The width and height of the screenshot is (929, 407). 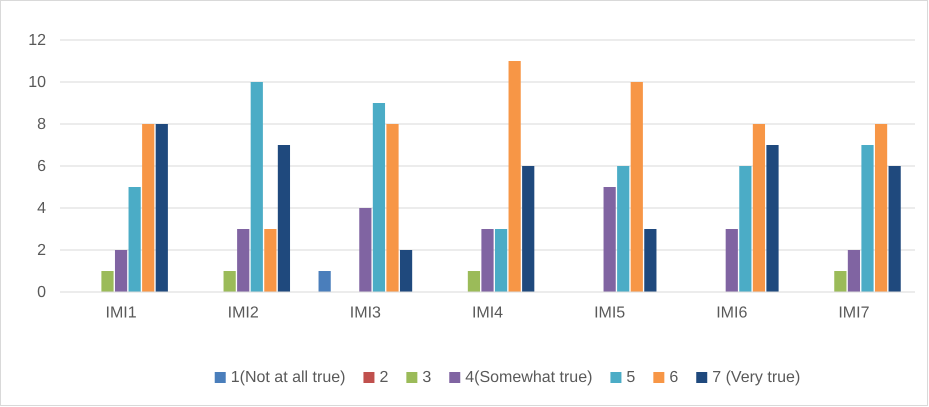 I want to click on y-tick-label: 12, so click(x=37, y=41).